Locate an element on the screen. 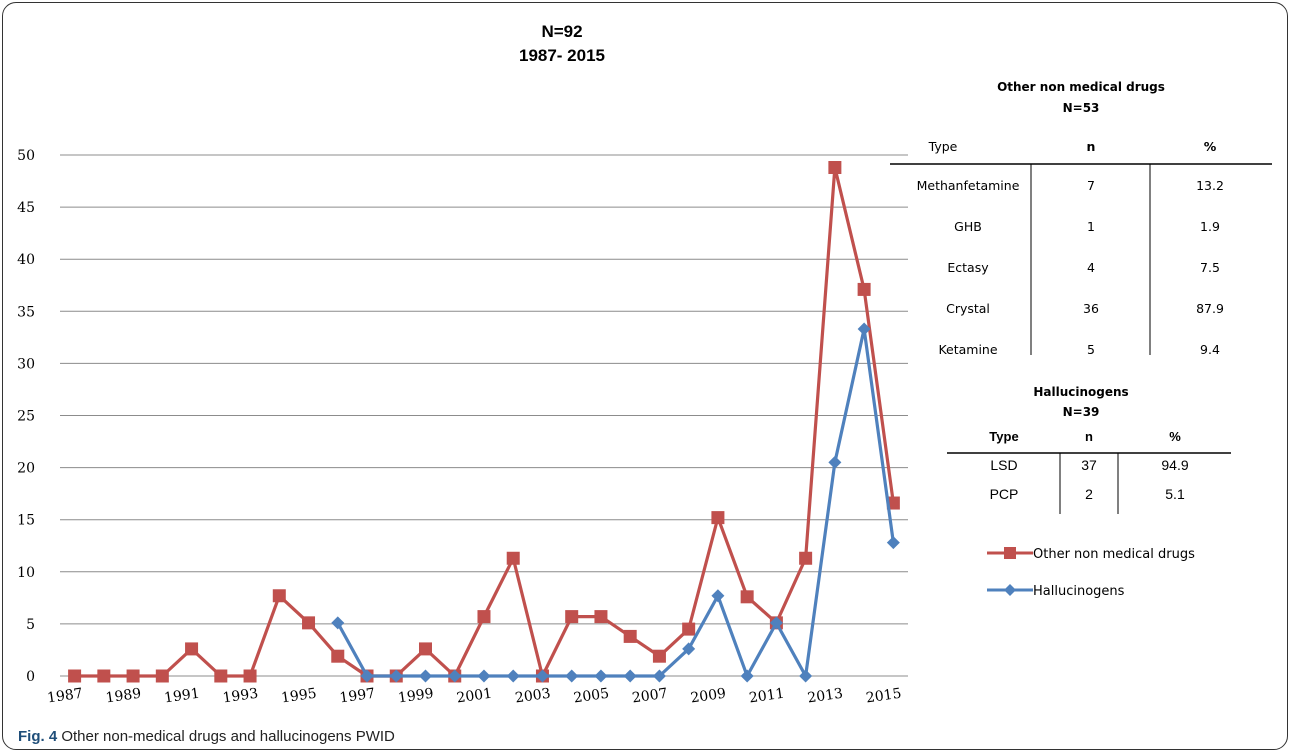  y-tick-label: 25 is located at coordinates (26, 417).